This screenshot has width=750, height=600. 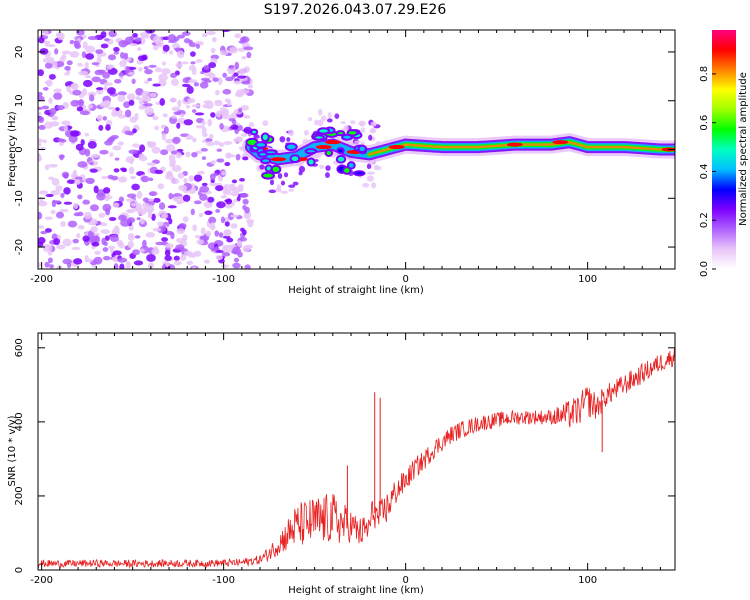 What do you see at coordinates (704, 123) in the screenshot?
I see `colorbar-tick-label: 0.6` at bounding box center [704, 123].